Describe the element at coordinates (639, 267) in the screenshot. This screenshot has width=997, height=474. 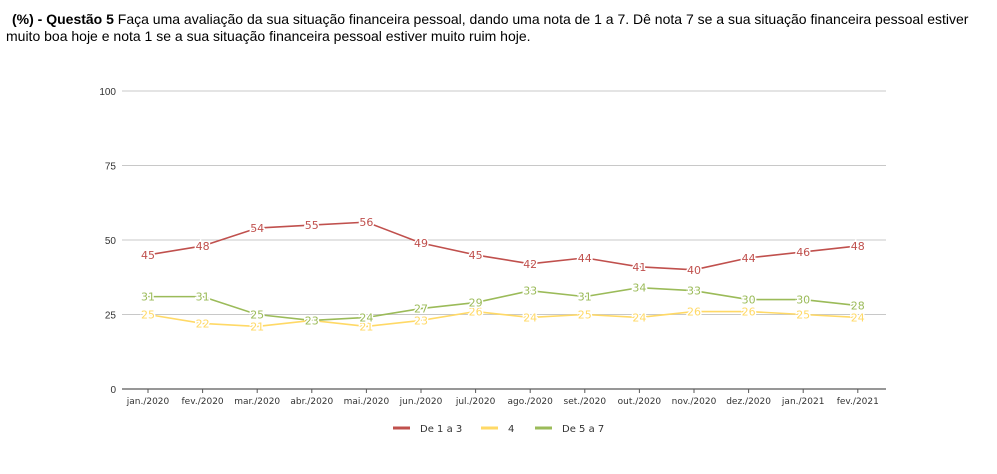
I see `data-label: 41` at that location.